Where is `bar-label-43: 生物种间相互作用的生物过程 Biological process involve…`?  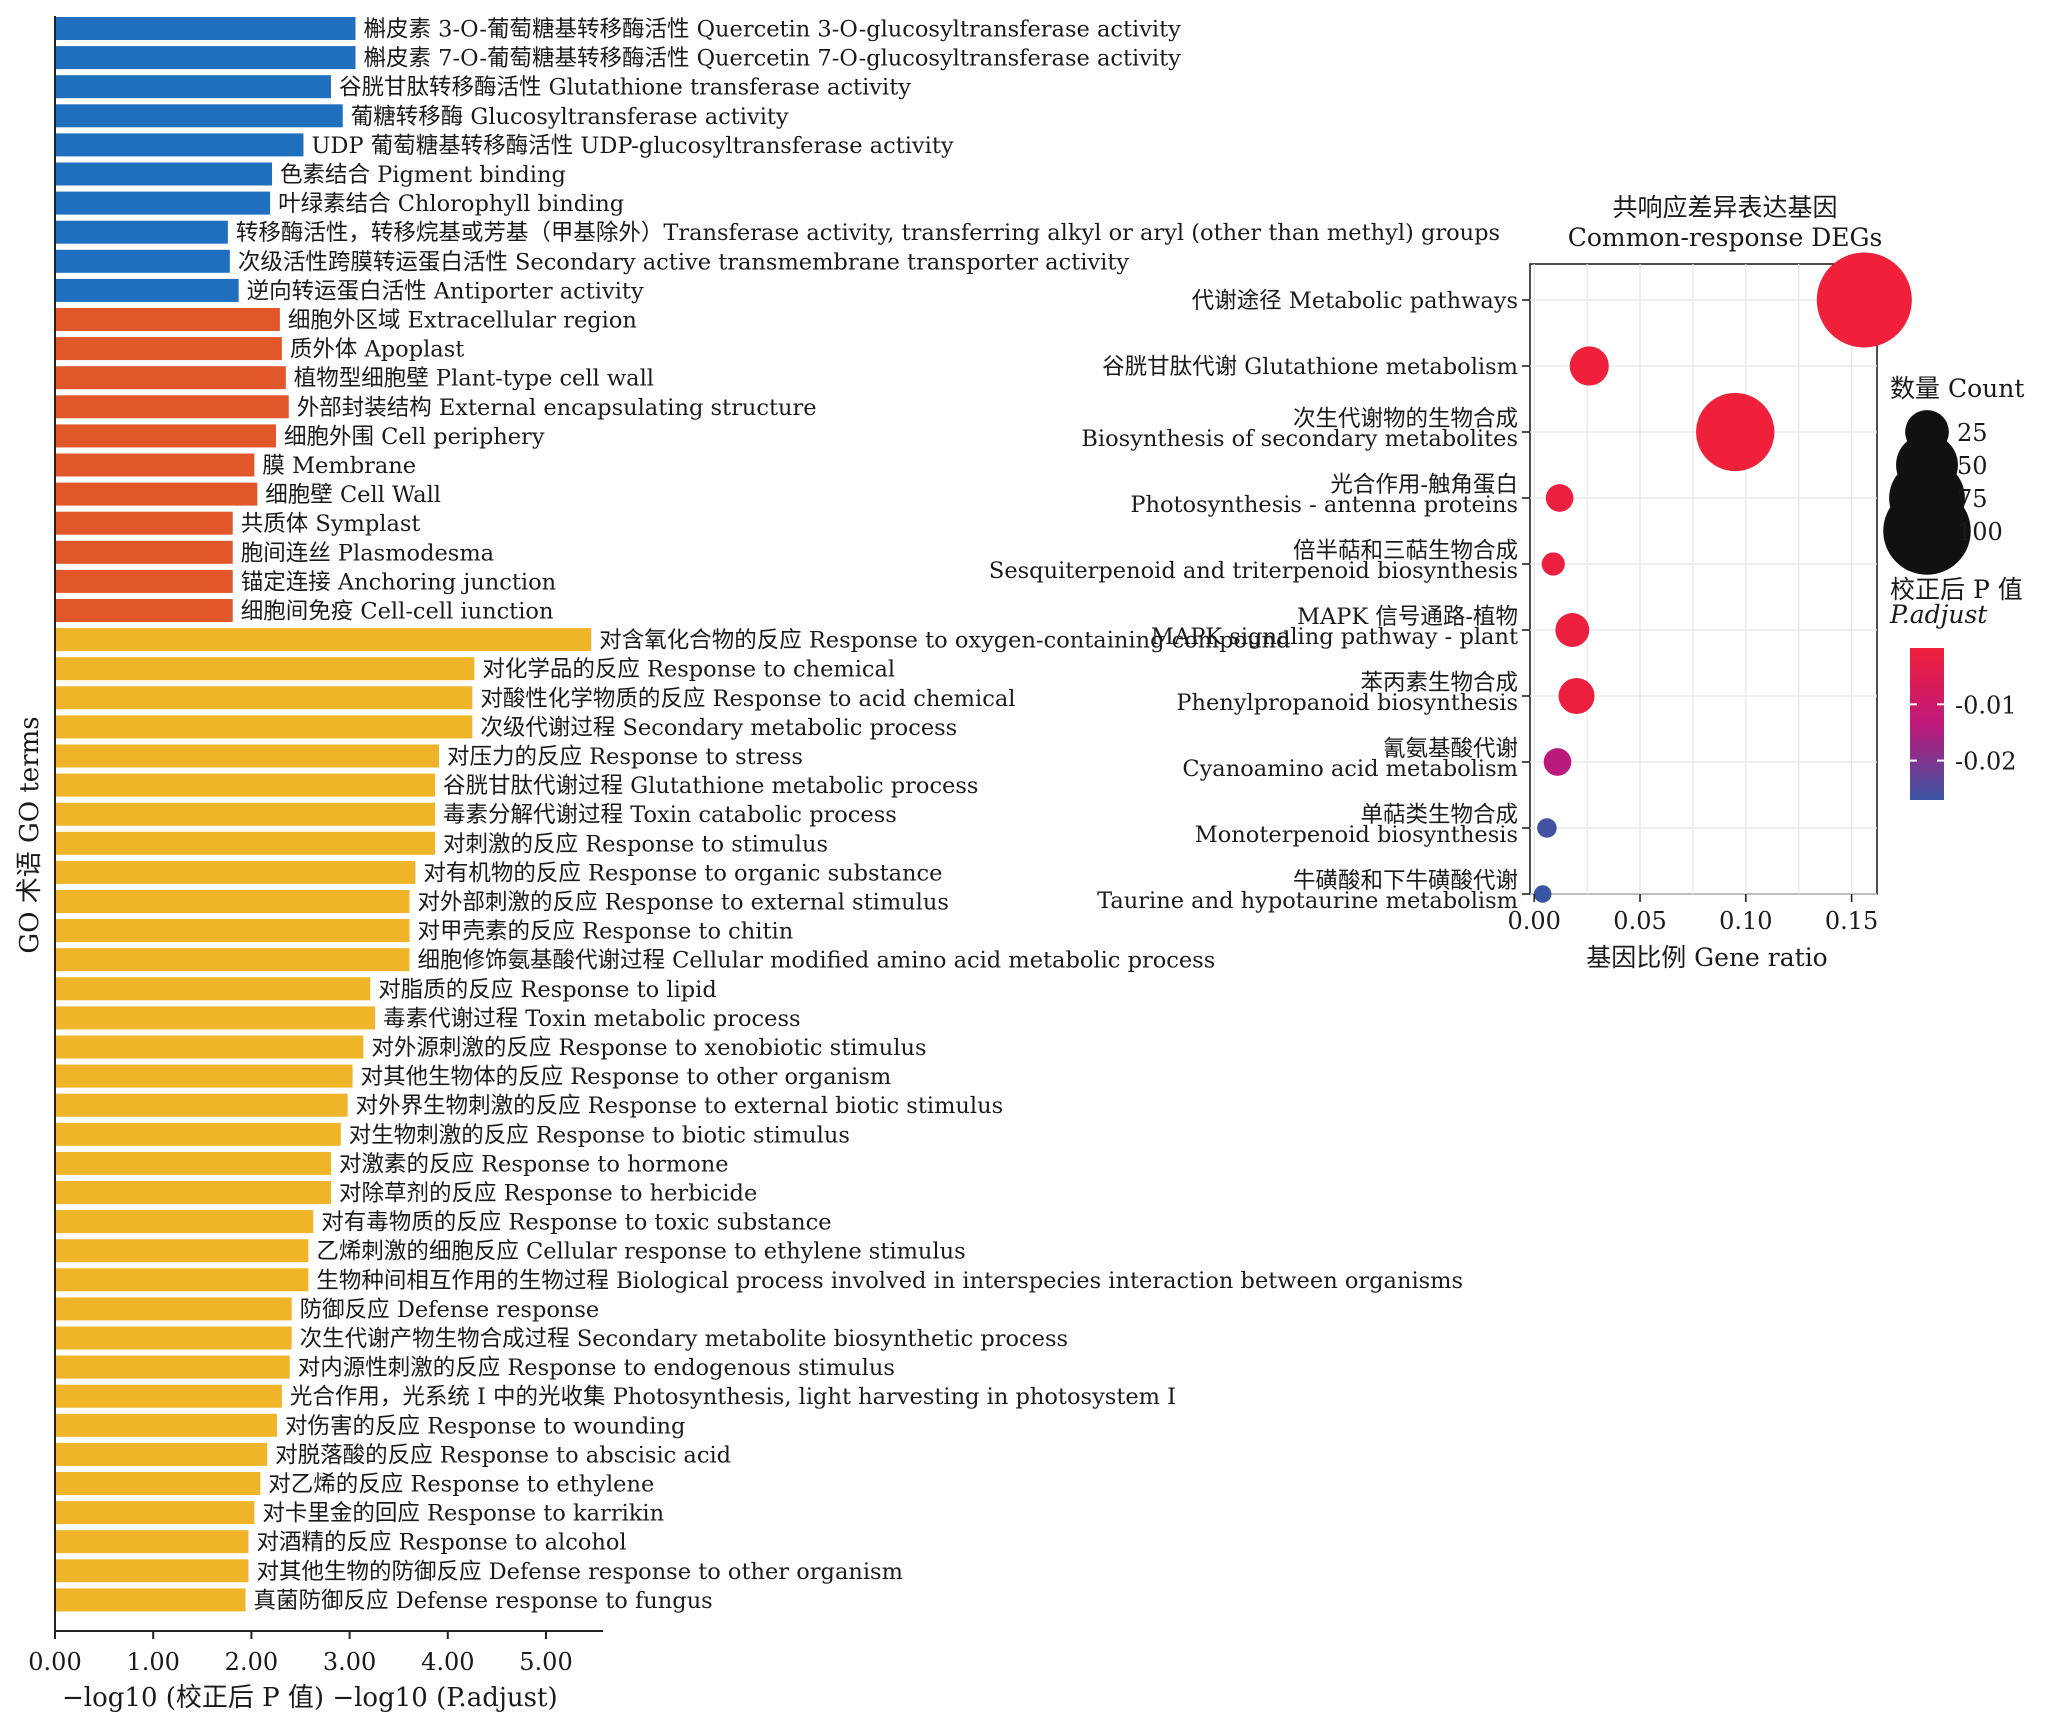 bar-label-43: 生物种间相互作用的生物过程 Biological process involve… is located at coordinates (889, 1281).